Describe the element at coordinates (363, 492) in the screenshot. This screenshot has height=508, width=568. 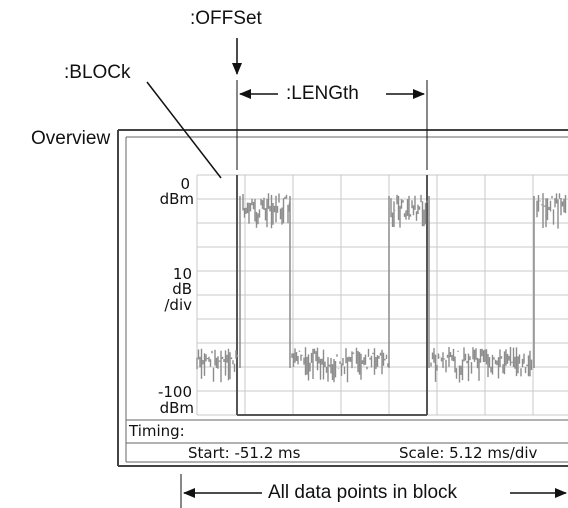
I see `all-points-label: All data points in block` at that location.